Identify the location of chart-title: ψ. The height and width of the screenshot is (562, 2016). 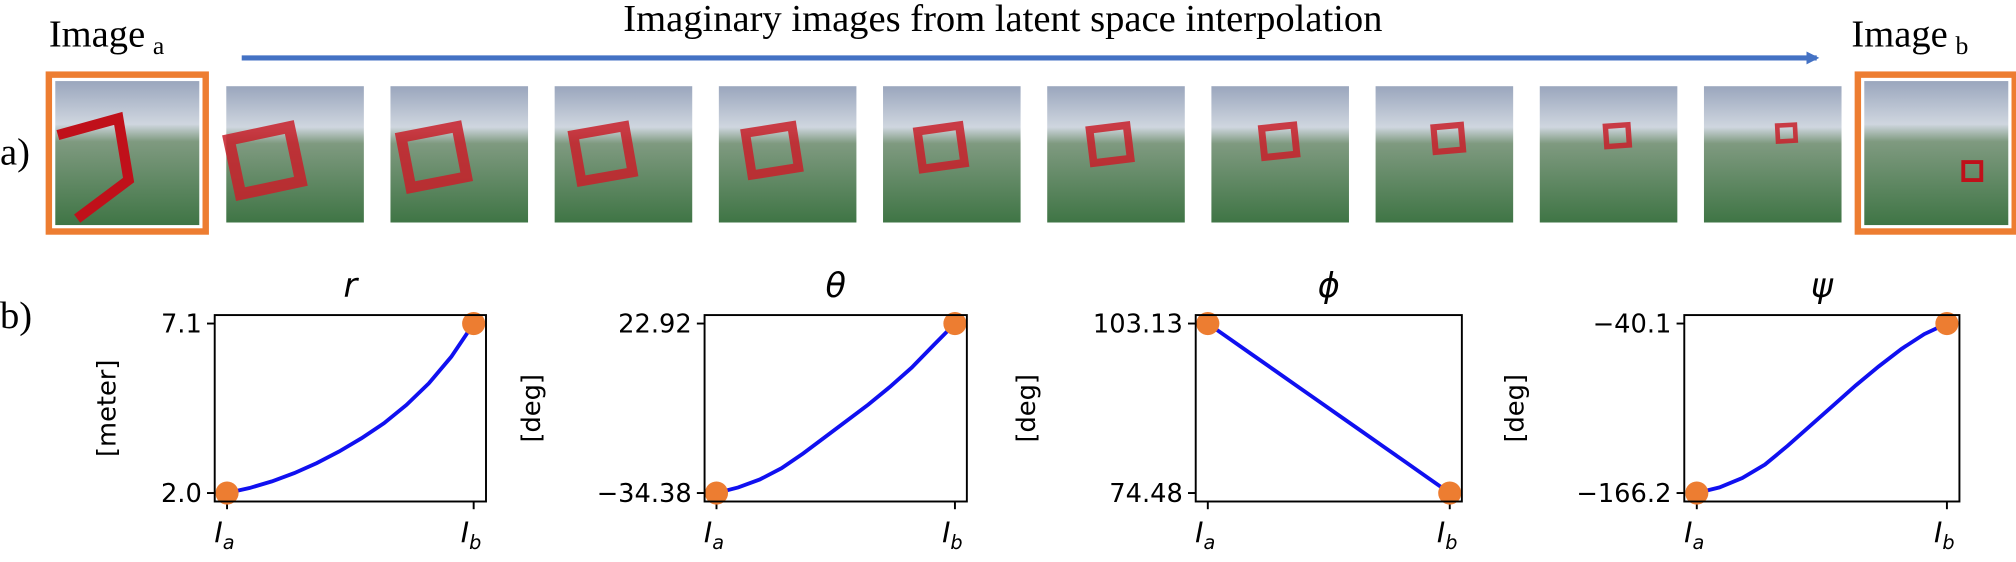
(1822, 285).